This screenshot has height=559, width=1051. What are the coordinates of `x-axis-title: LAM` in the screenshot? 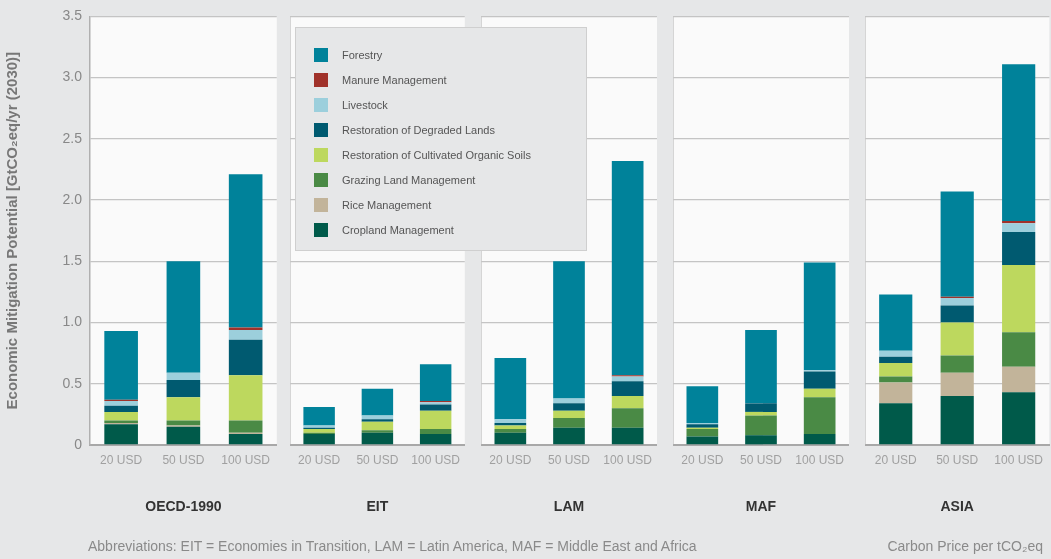 It's located at (569, 506).